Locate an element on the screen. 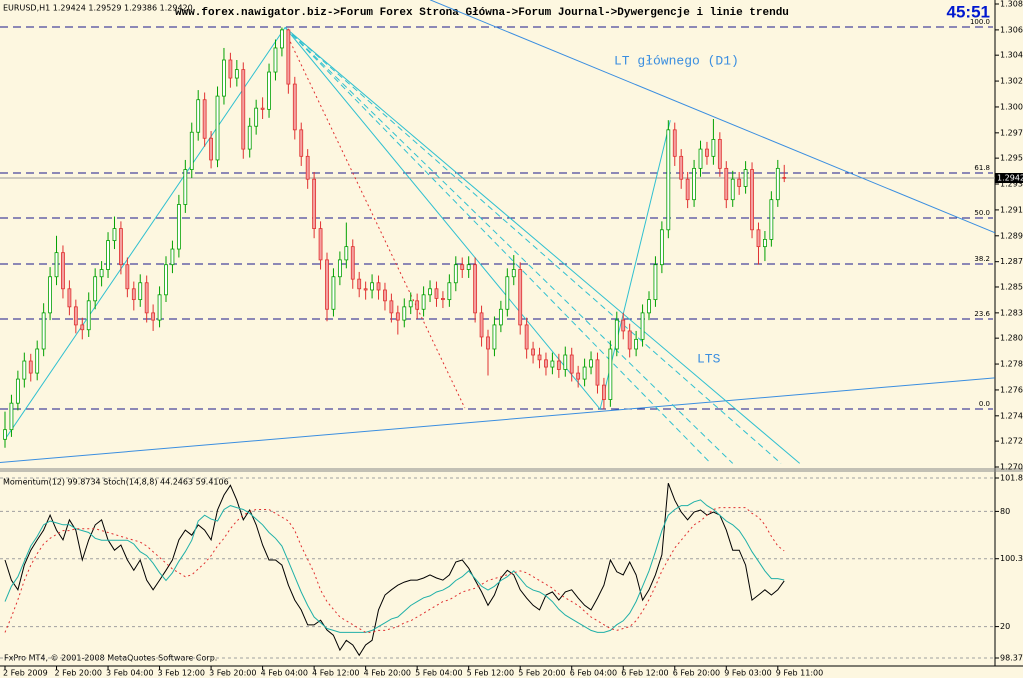 The image size is (1023, 678). y-tick-label: 1.29795 is located at coordinates (1011, 132).